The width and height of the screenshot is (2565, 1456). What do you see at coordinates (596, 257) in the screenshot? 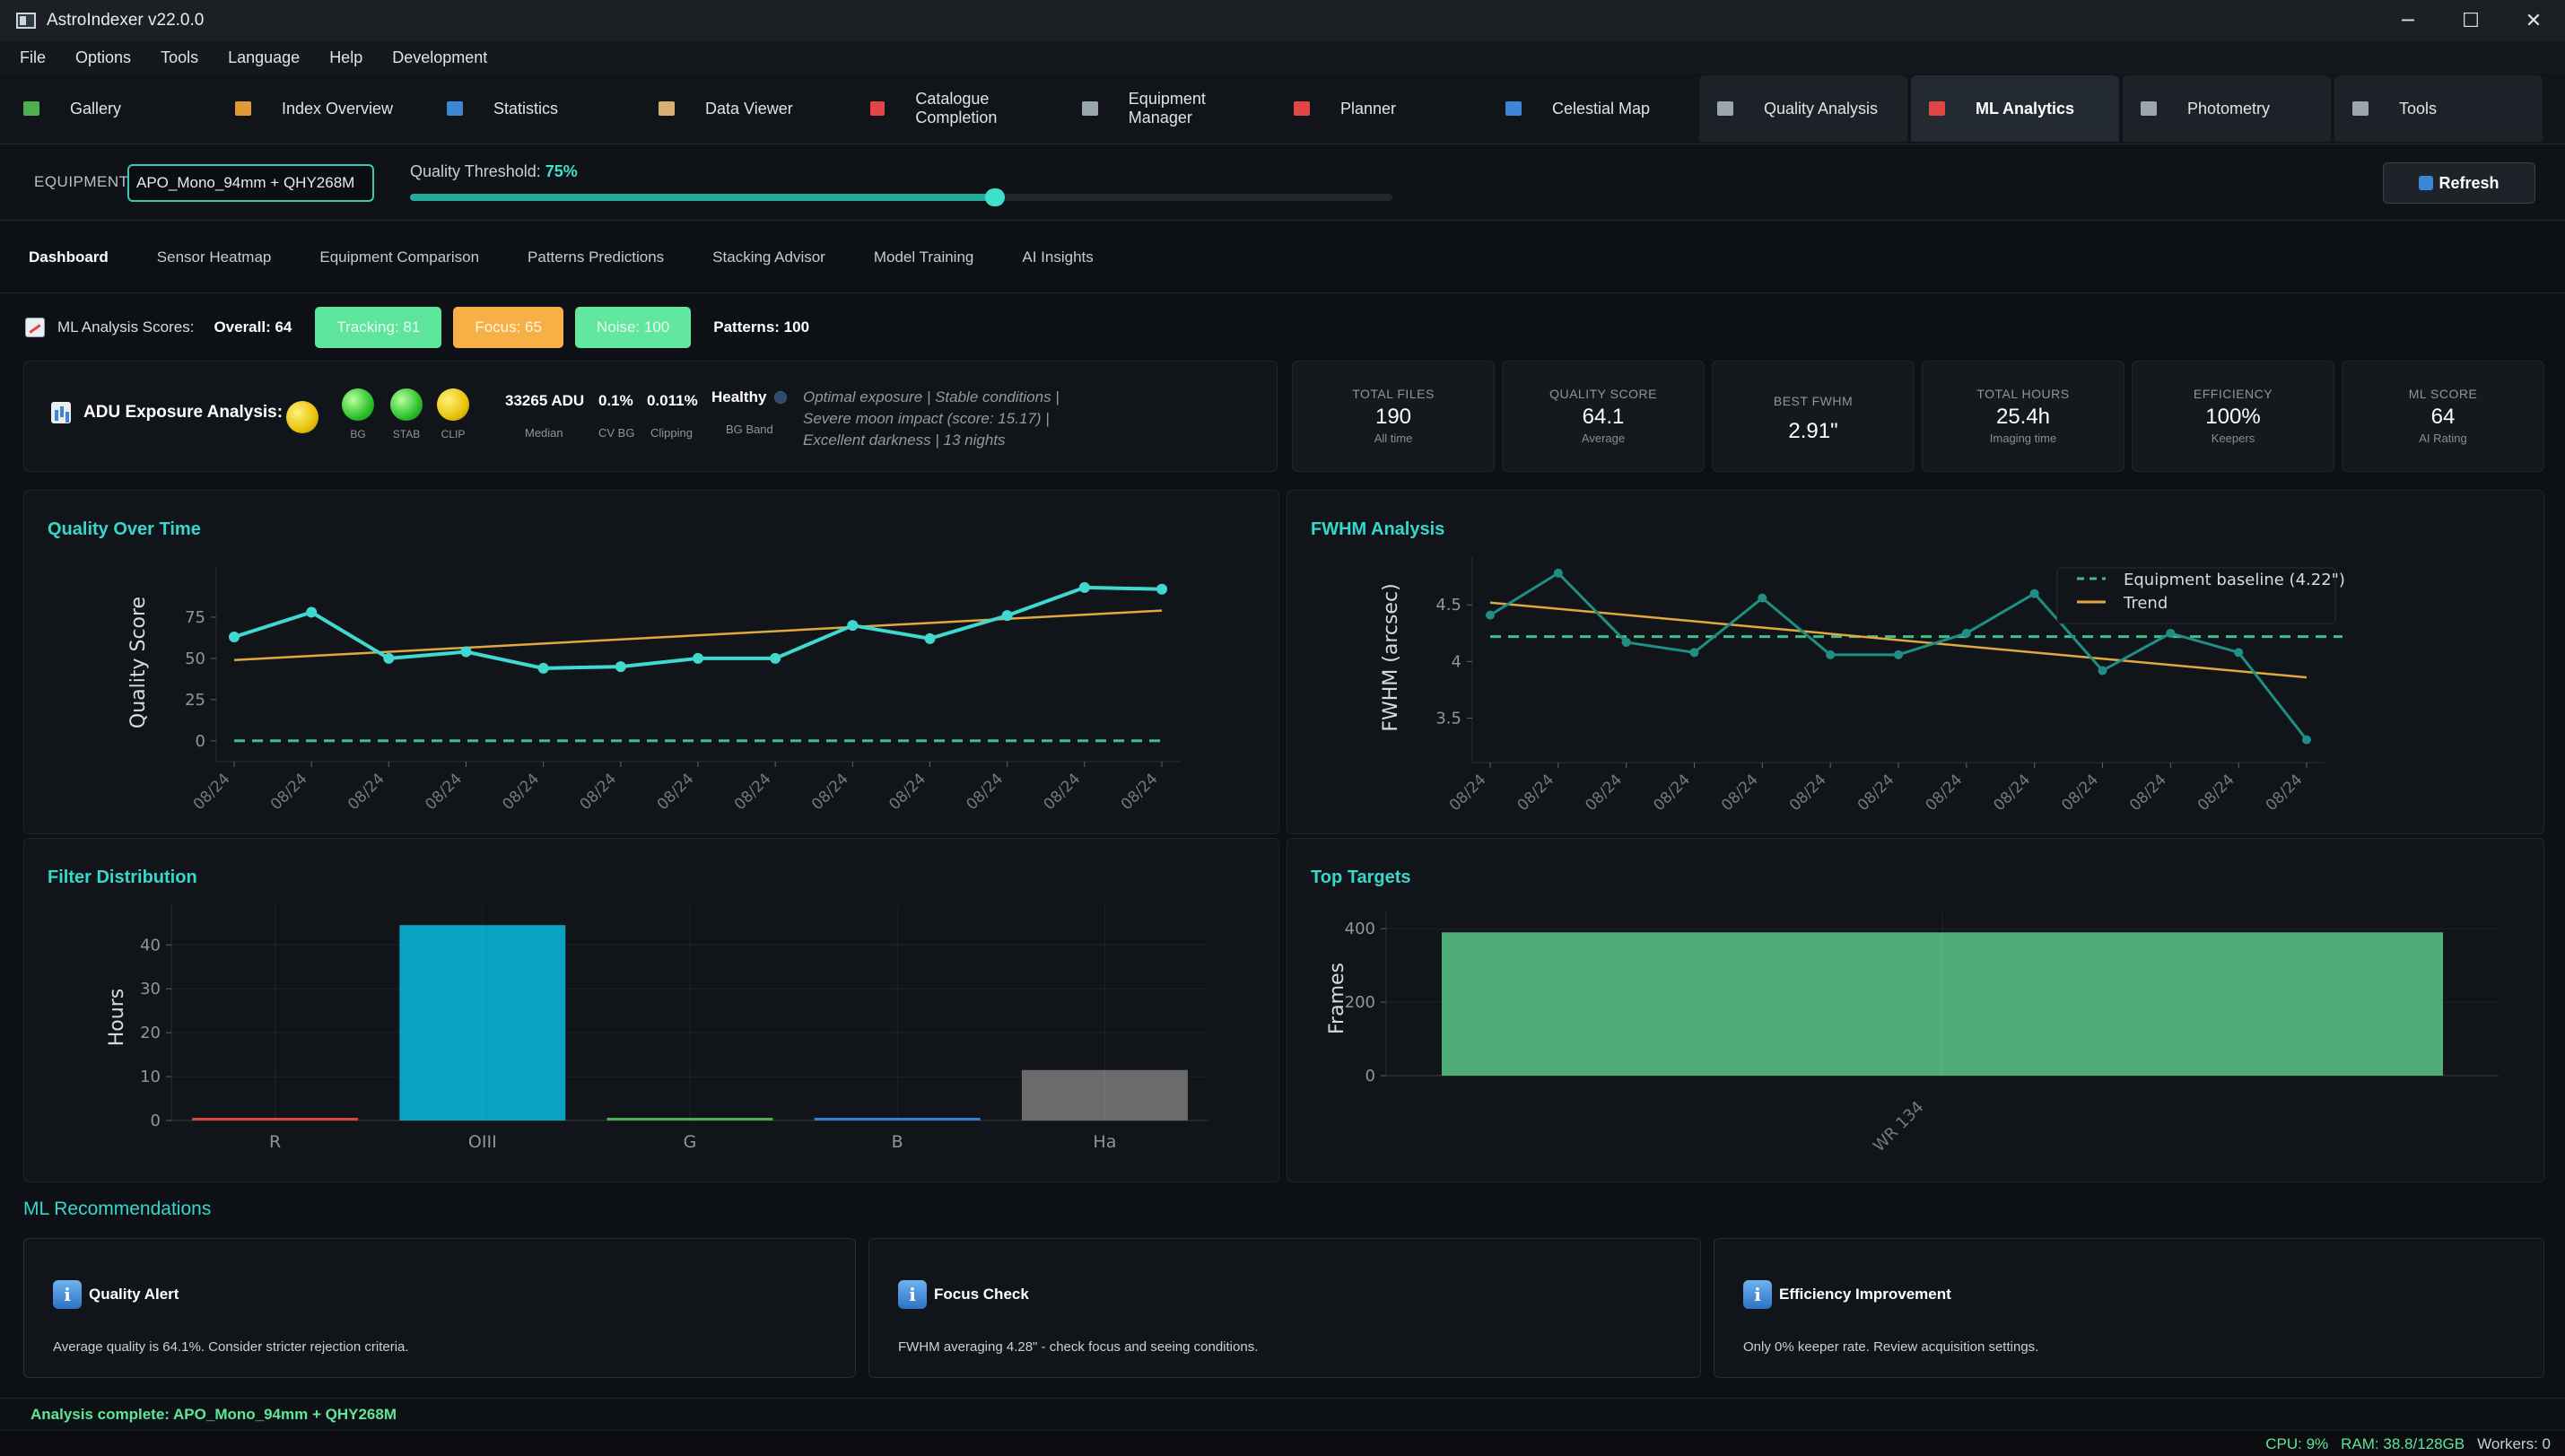
I see `subtab-patterns-predictions: Patterns Predictions` at bounding box center [596, 257].